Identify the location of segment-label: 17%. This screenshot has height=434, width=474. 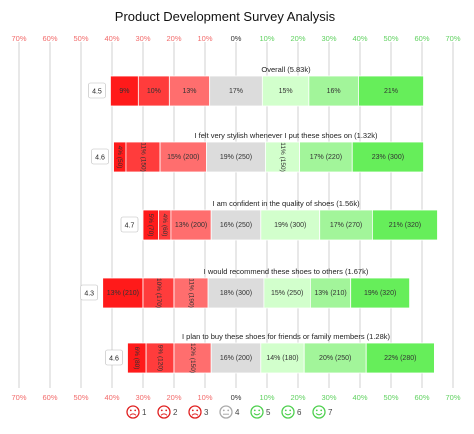
(236, 91).